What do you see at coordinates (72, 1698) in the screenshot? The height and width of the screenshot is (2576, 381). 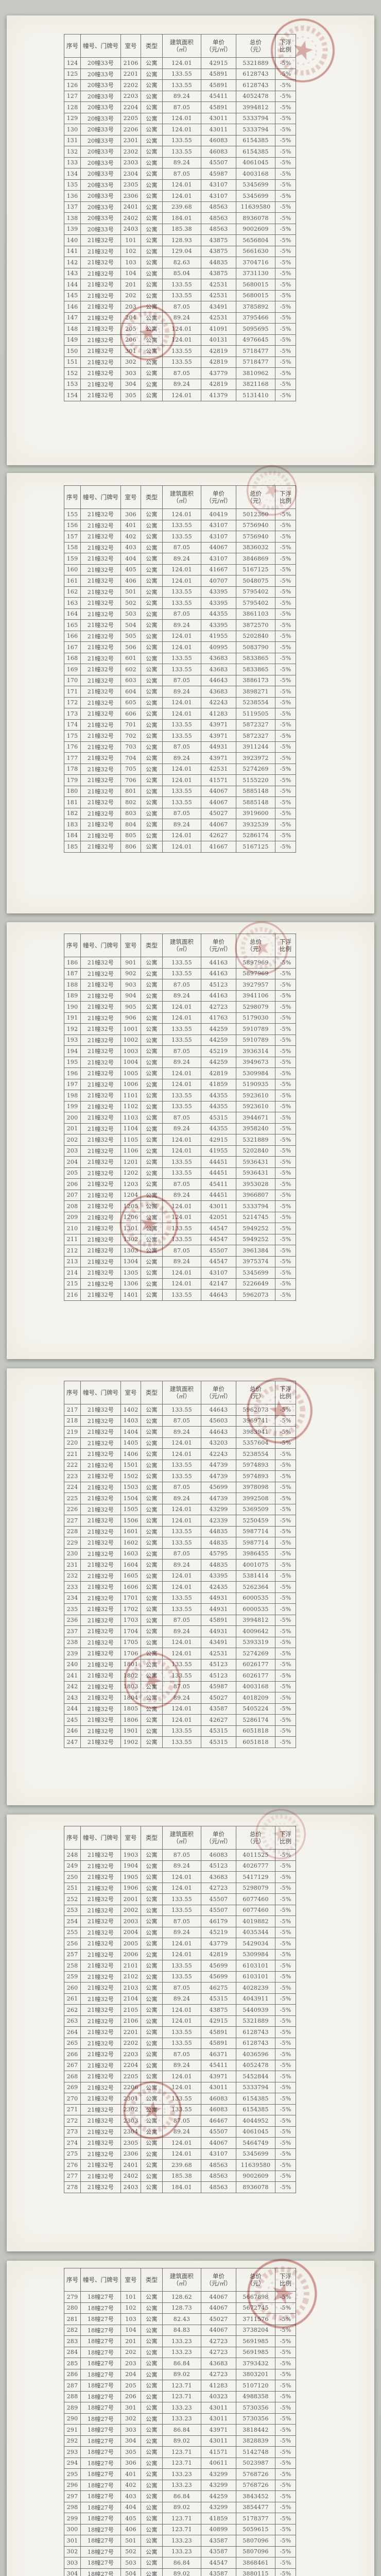 I see `table-cell: 243` at bounding box center [72, 1698].